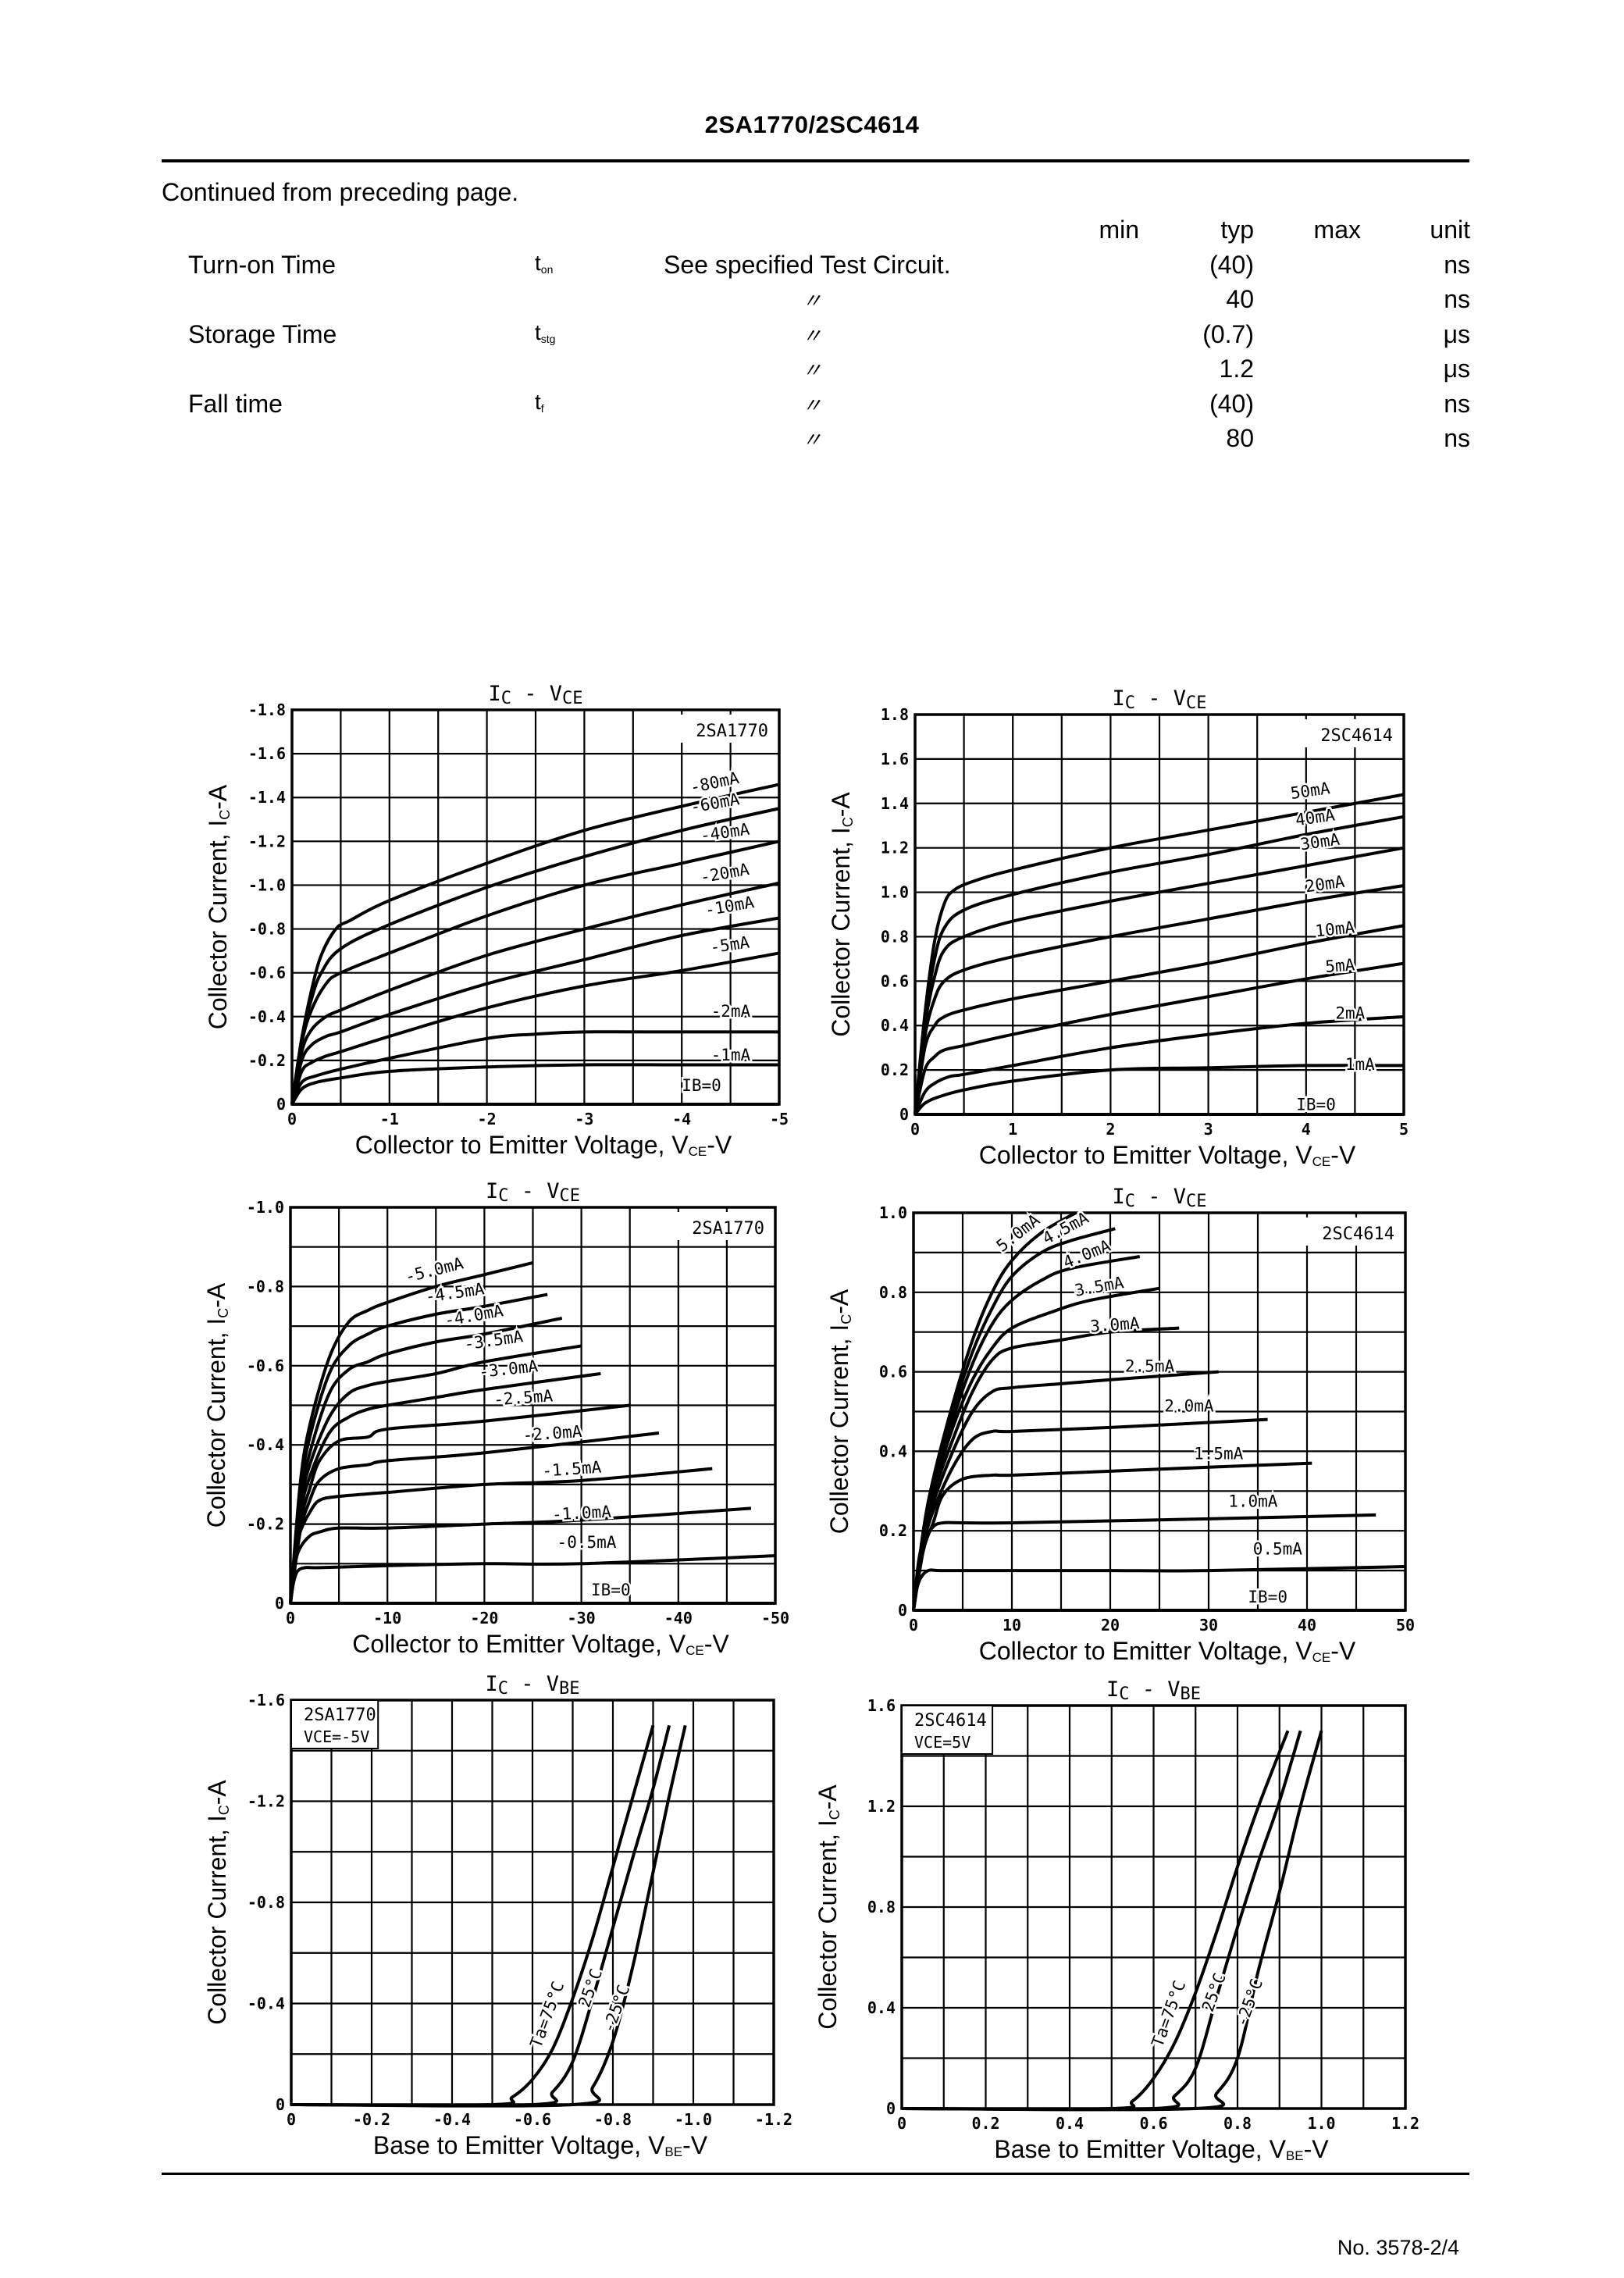 The width and height of the screenshot is (1624, 2278). Describe the element at coordinates (1337, 230) in the screenshot. I see `col-max: max` at that location.